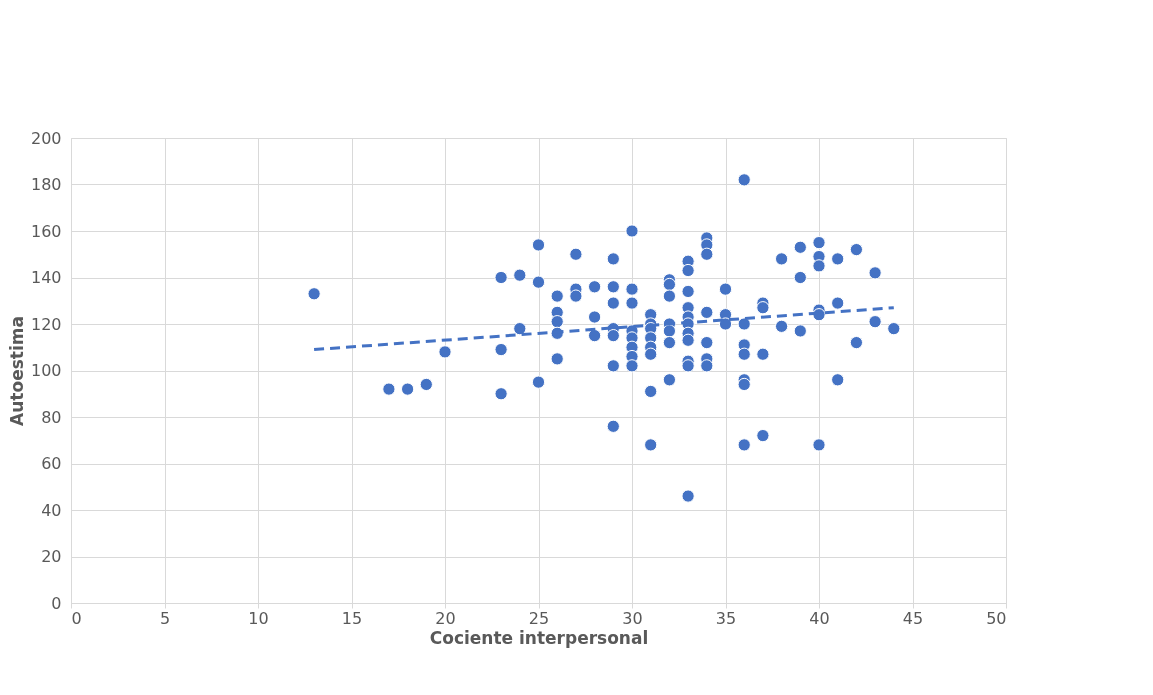 This screenshot has width=1153, height=695. I want to click on y-tick-label: 180, so click(46, 184).